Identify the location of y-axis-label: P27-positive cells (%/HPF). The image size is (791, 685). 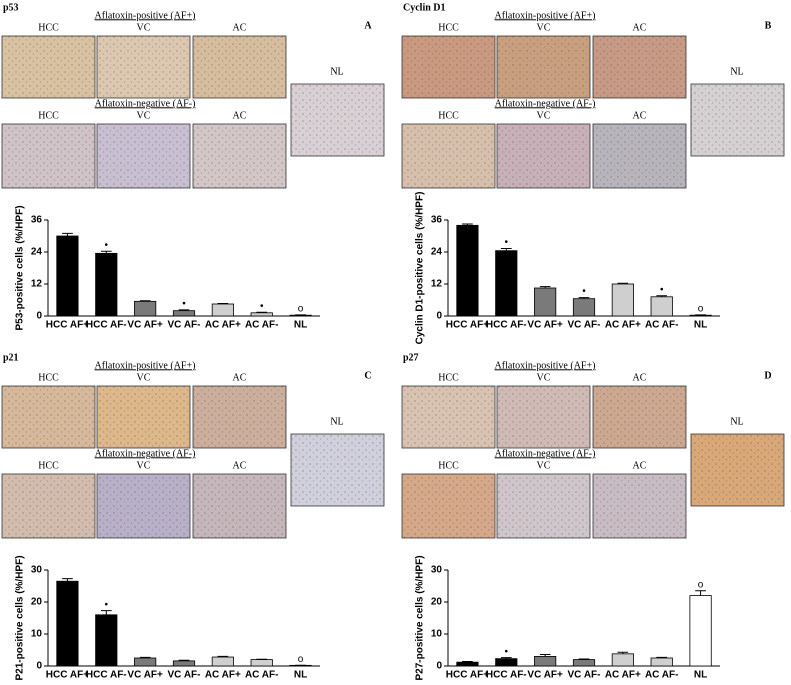
(420, 617).